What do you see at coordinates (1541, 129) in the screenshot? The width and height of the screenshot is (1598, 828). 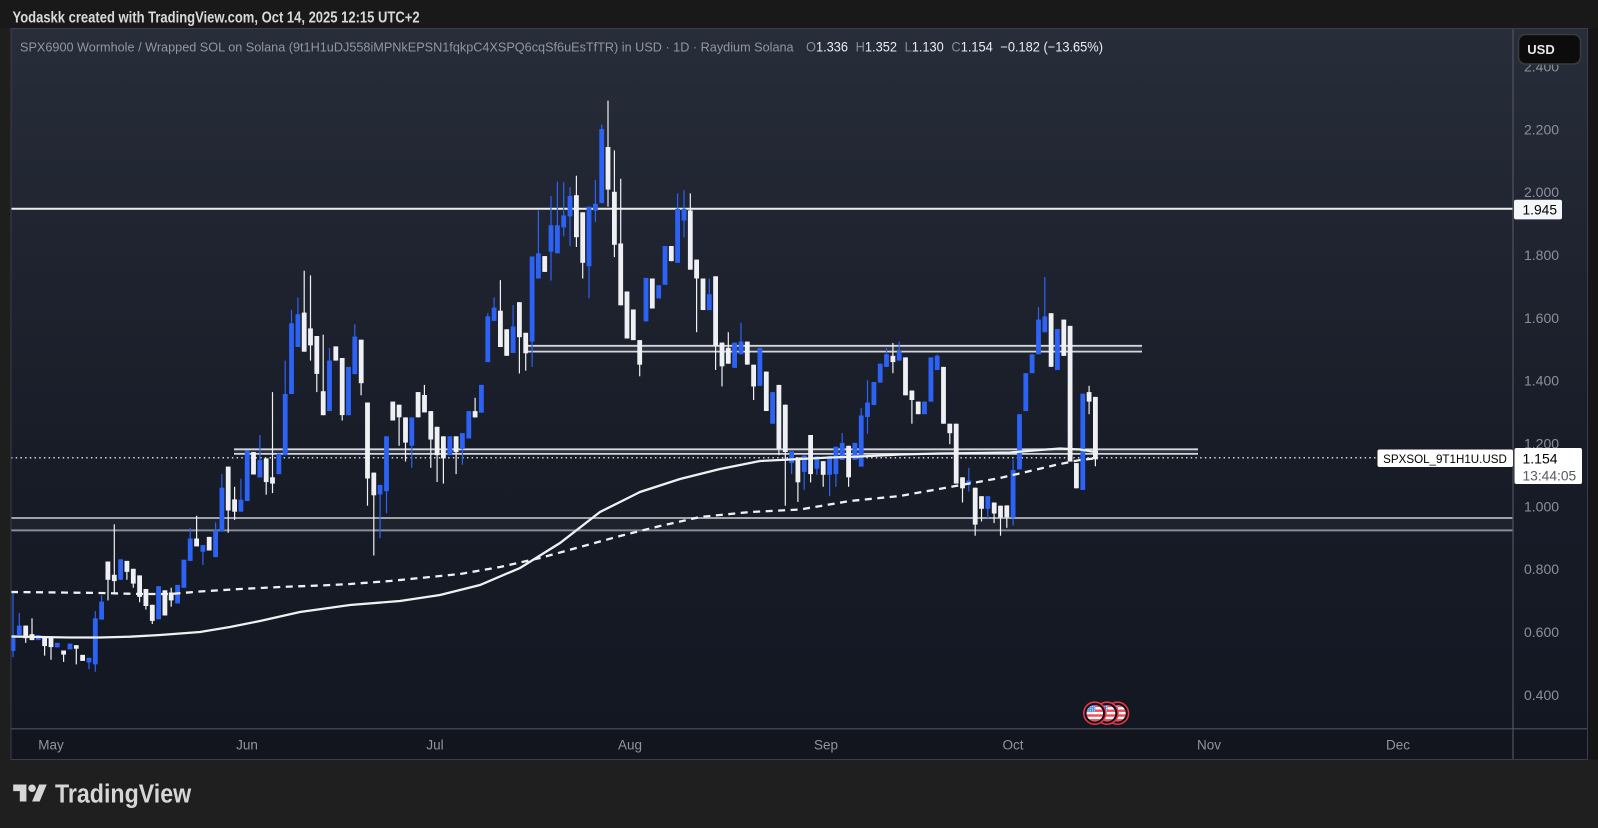 I see `svg-text: 2.200` at bounding box center [1541, 129].